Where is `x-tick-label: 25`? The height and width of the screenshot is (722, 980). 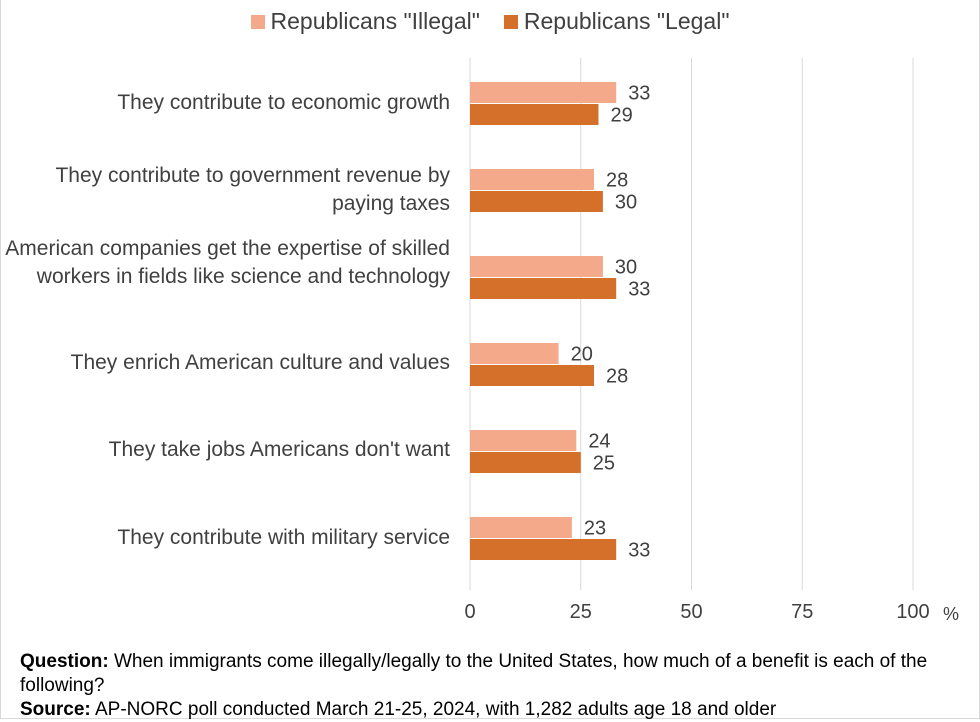
x-tick-label: 25 is located at coordinates (581, 612).